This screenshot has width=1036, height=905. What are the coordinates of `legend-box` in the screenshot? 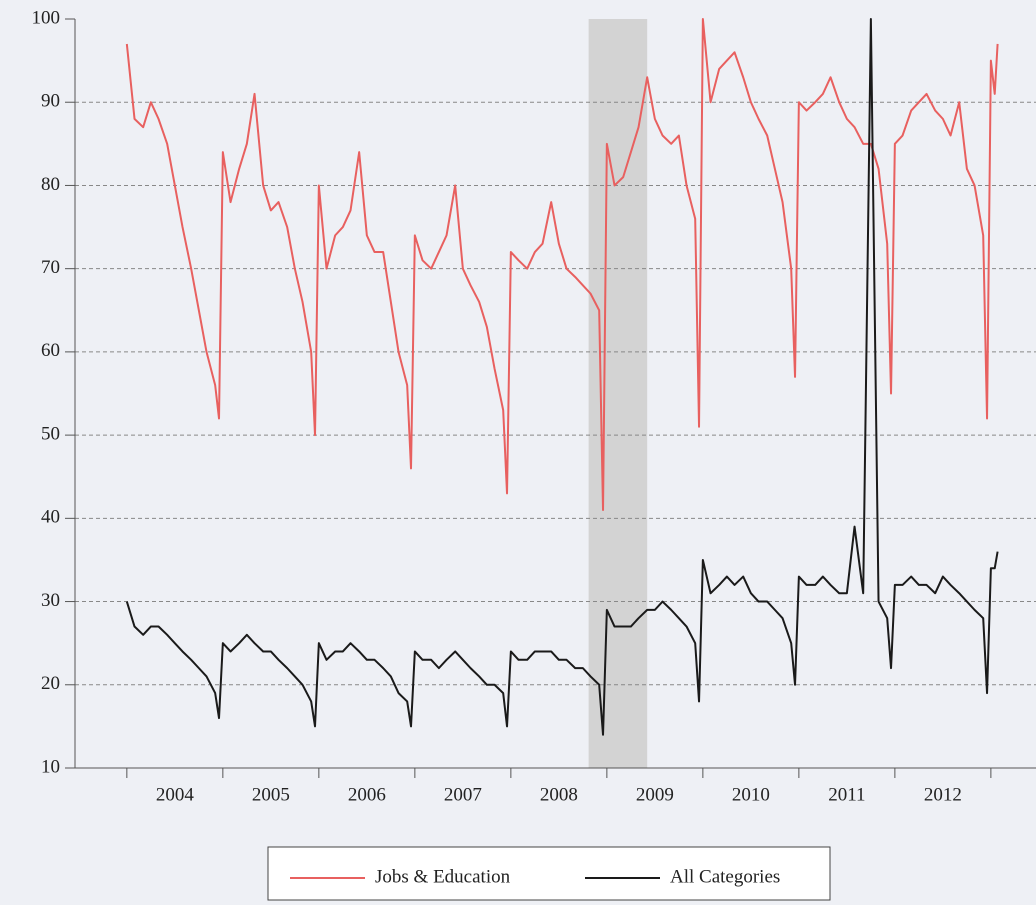 It's located at (549, 873).